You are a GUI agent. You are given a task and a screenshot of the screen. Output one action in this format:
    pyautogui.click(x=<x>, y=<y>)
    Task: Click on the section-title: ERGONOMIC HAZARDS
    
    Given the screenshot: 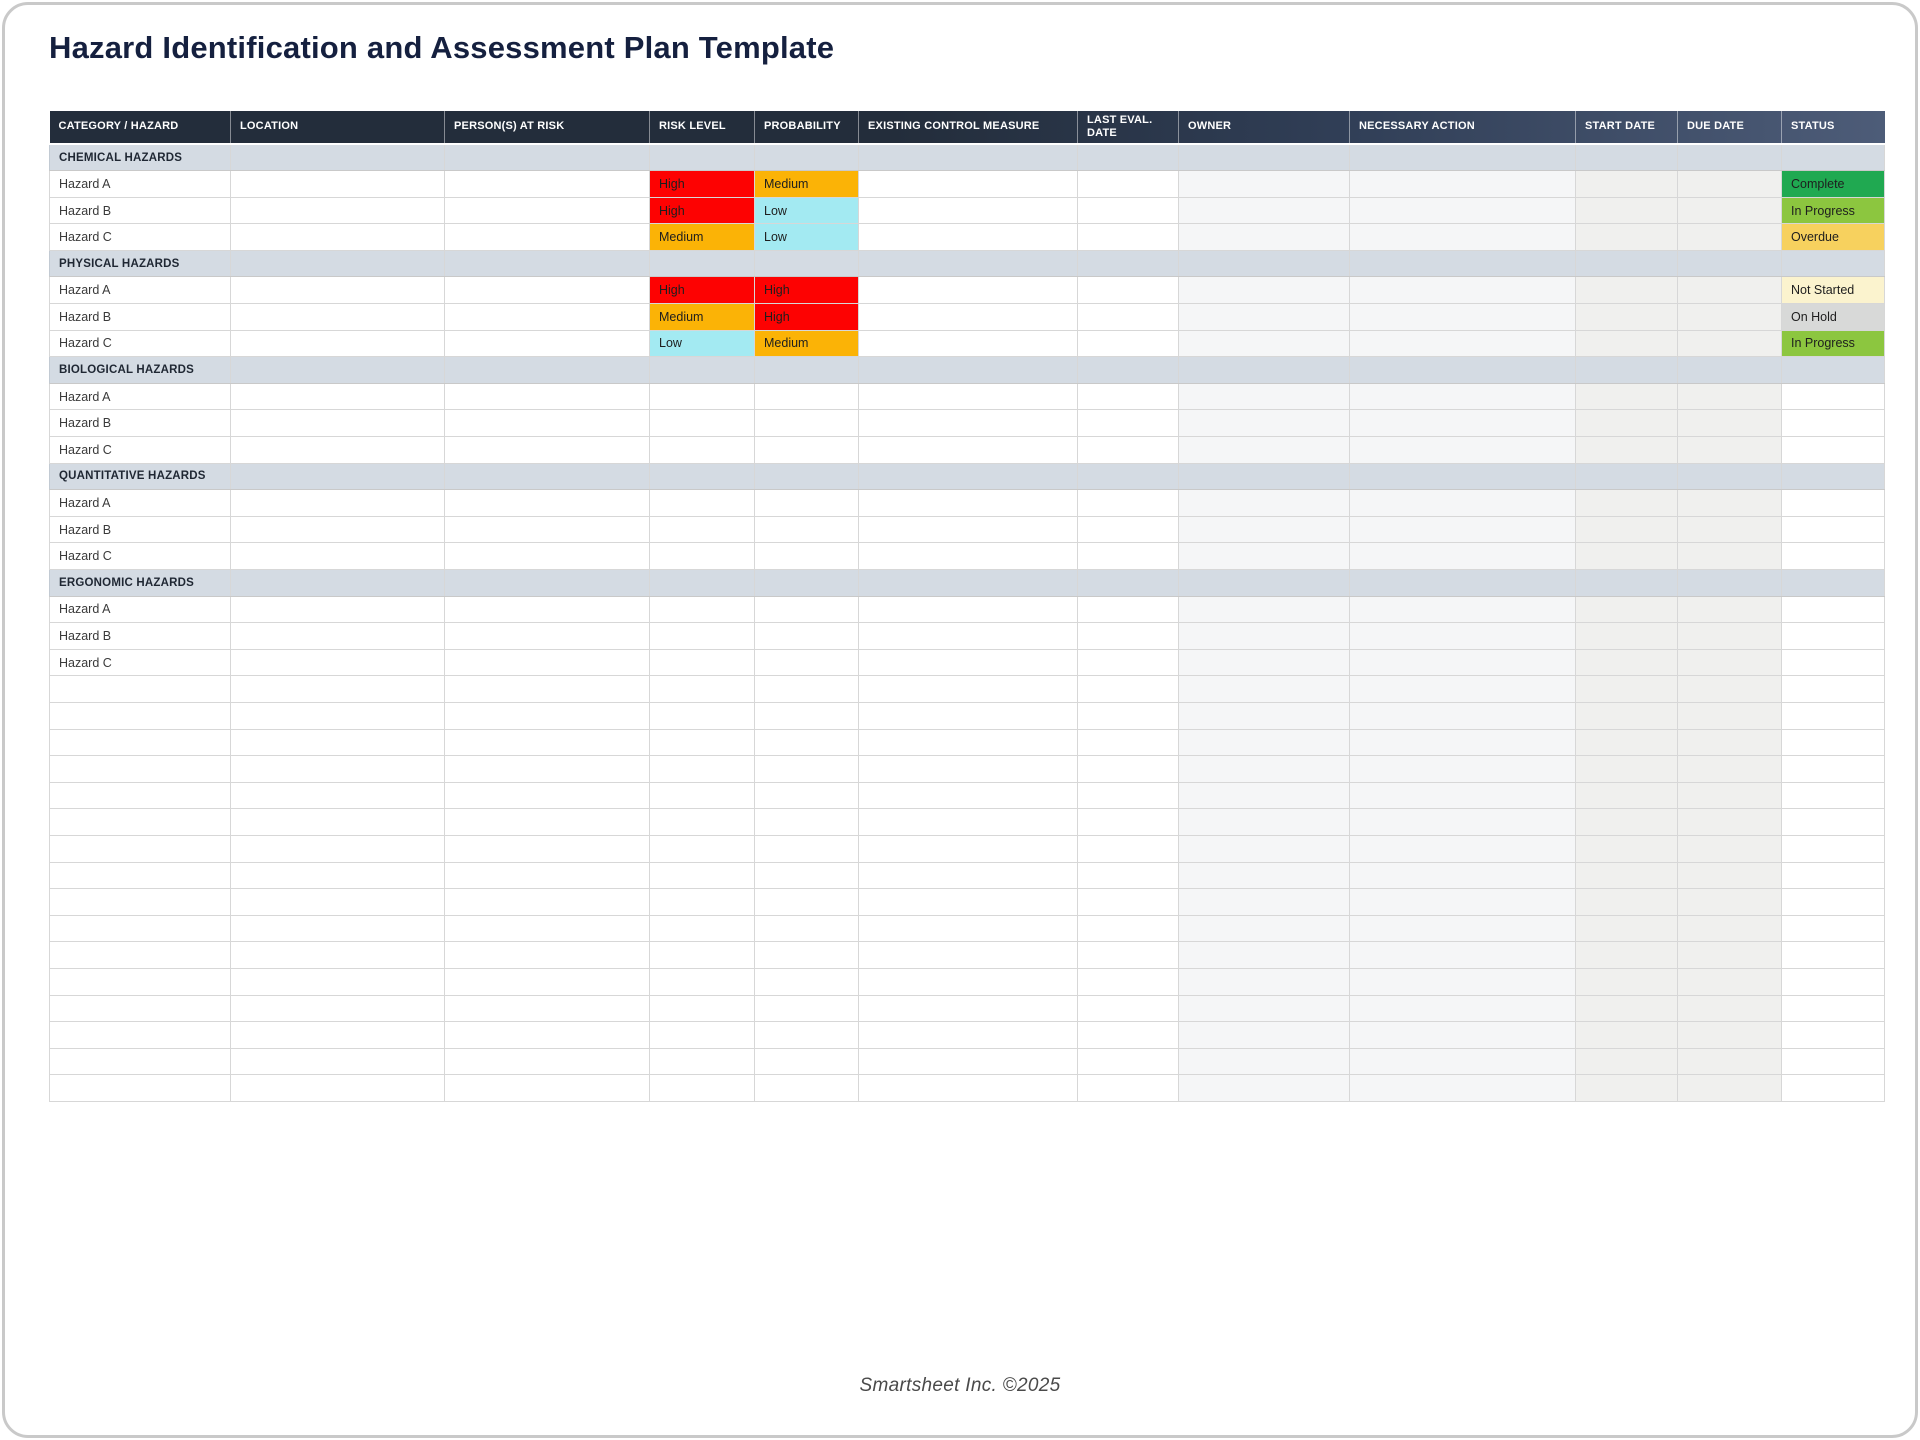 What is the action you would take?
    pyautogui.click(x=140, y=583)
    